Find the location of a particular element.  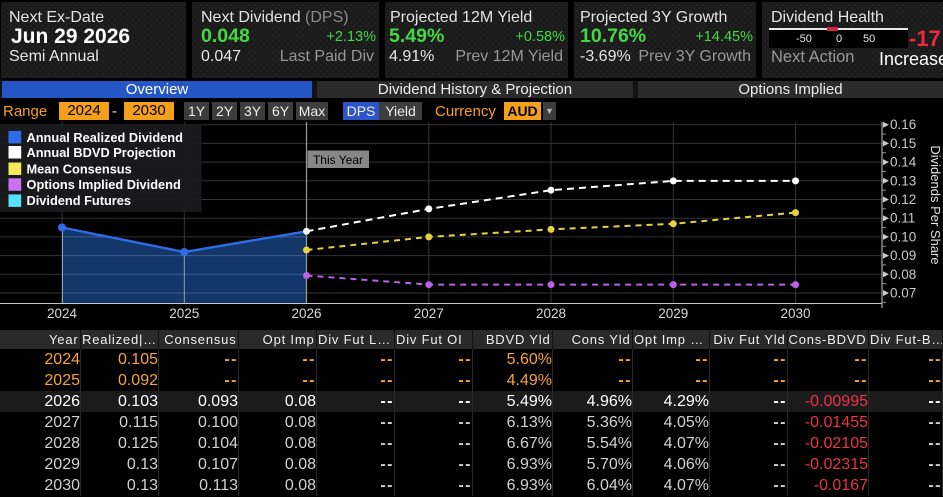

svg-text: 2029 is located at coordinates (673, 313).